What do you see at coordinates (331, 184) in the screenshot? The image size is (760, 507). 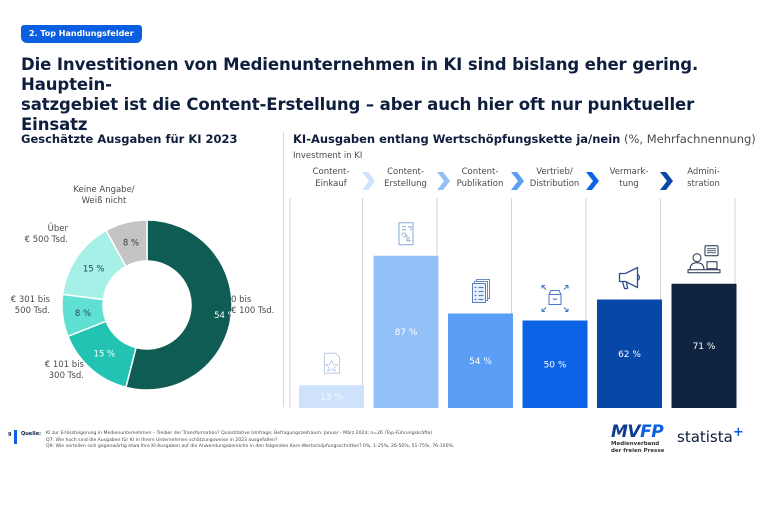 I see `step-label-line: Einkauf` at bounding box center [331, 184].